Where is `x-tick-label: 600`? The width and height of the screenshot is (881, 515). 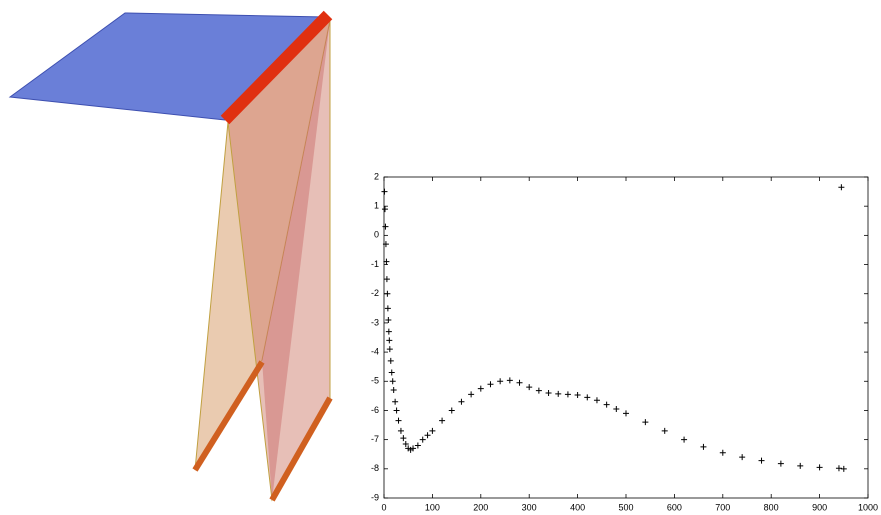 x-tick-label: 600 is located at coordinates (674, 507).